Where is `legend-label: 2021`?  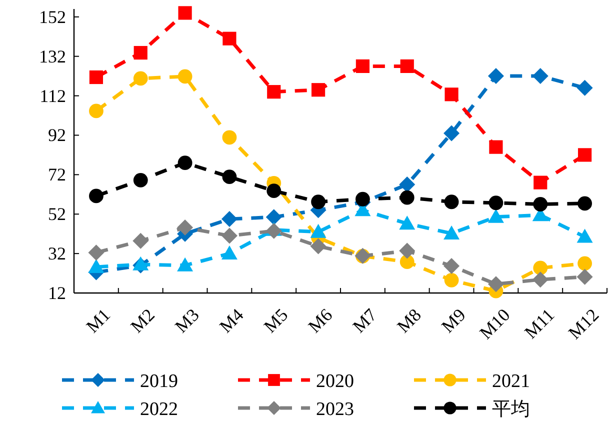 legend-label: 2021 is located at coordinates (511, 381).